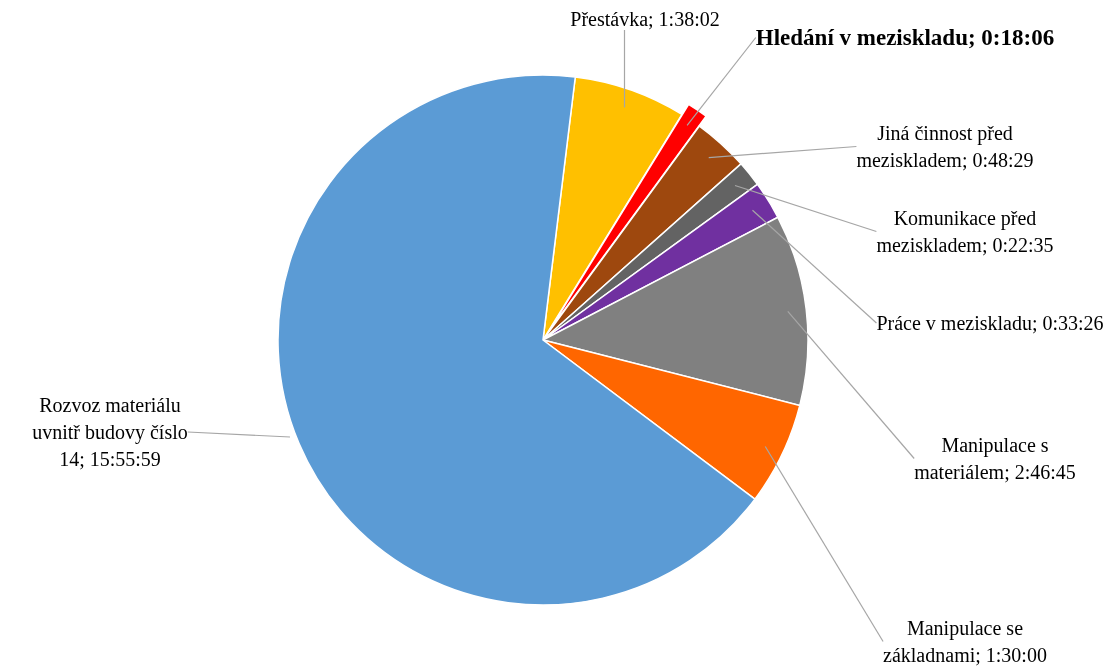  What do you see at coordinates (945, 146) in the screenshot?
I see `slice-label: Jiná činnost před meziskladem; 0:48:29` at bounding box center [945, 146].